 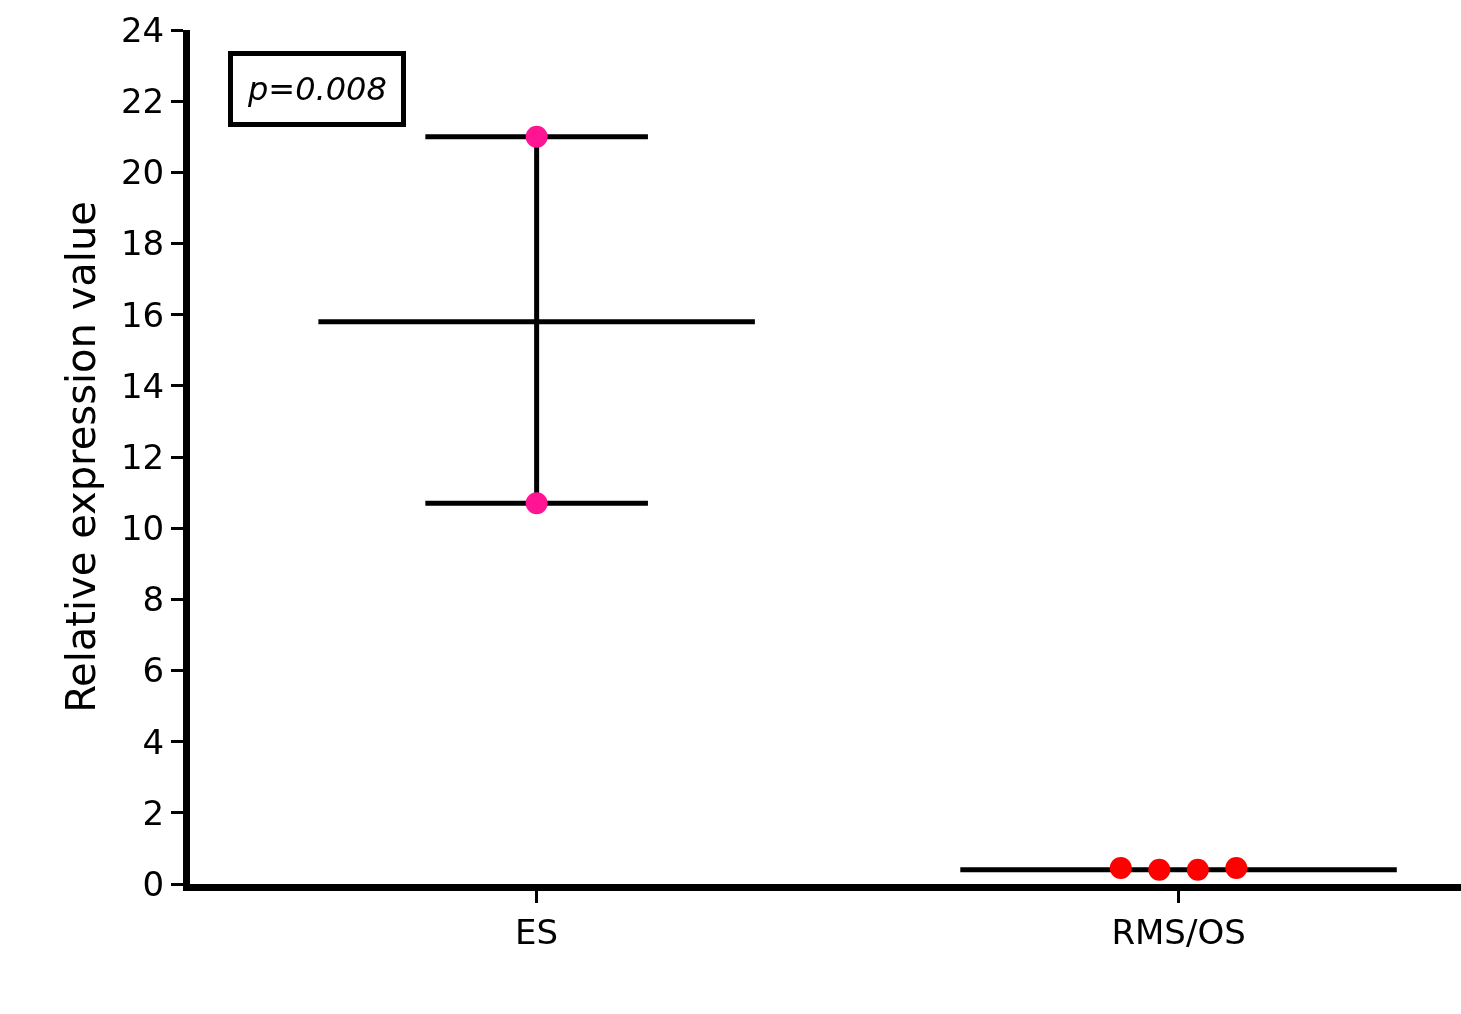 I want to click on y-tick-label: 4, so click(x=153, y=741).